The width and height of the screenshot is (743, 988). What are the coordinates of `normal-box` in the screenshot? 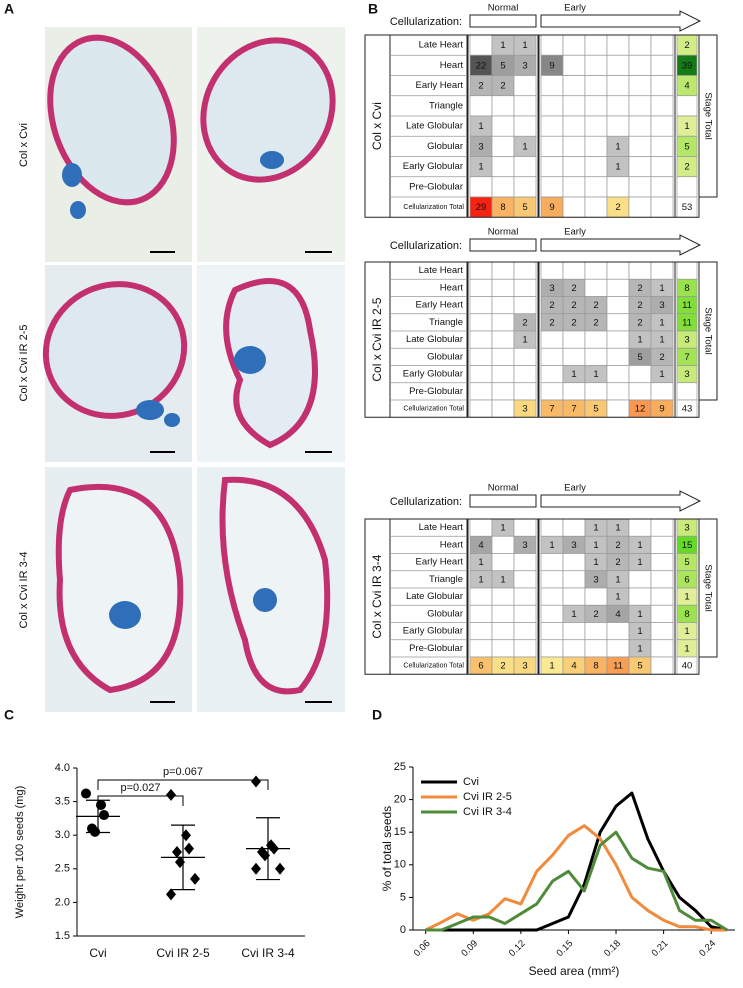 It's located at (503, 21).